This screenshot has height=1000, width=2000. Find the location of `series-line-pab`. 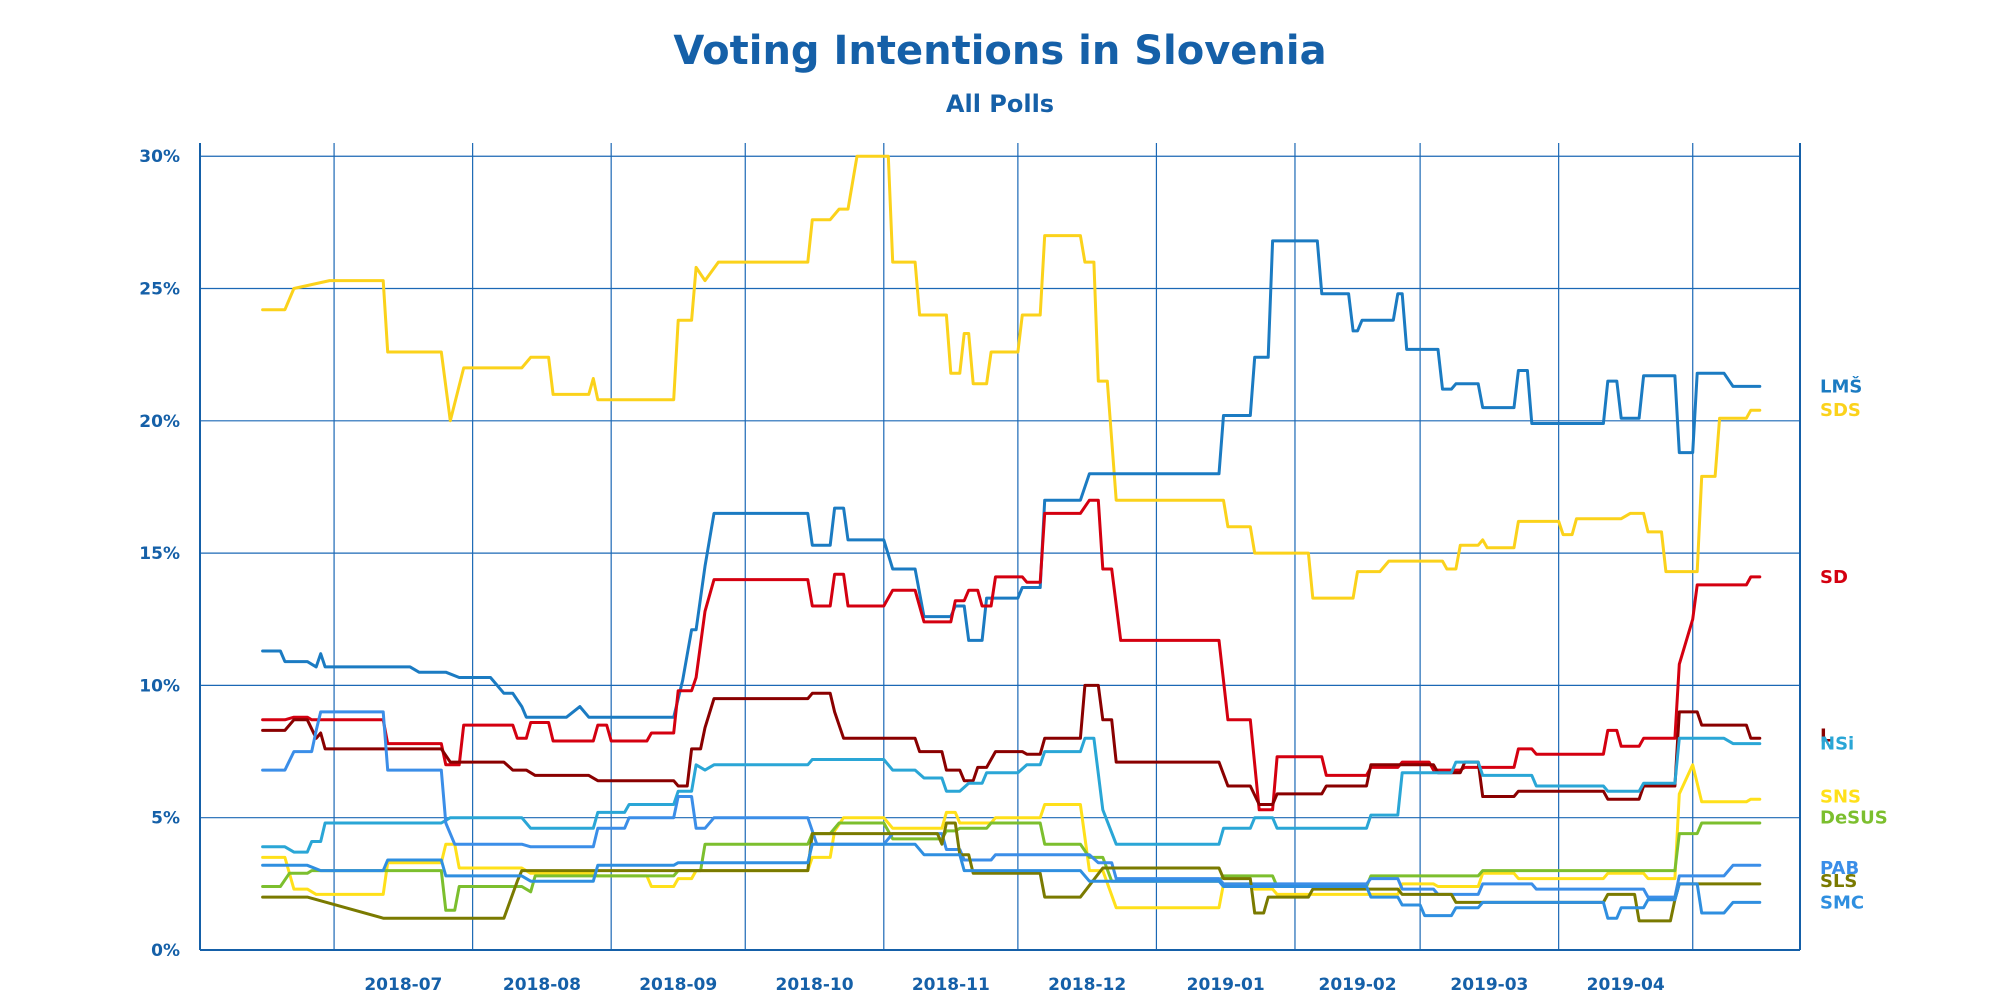

series-line-pab is located at coordinates (1011, 804).